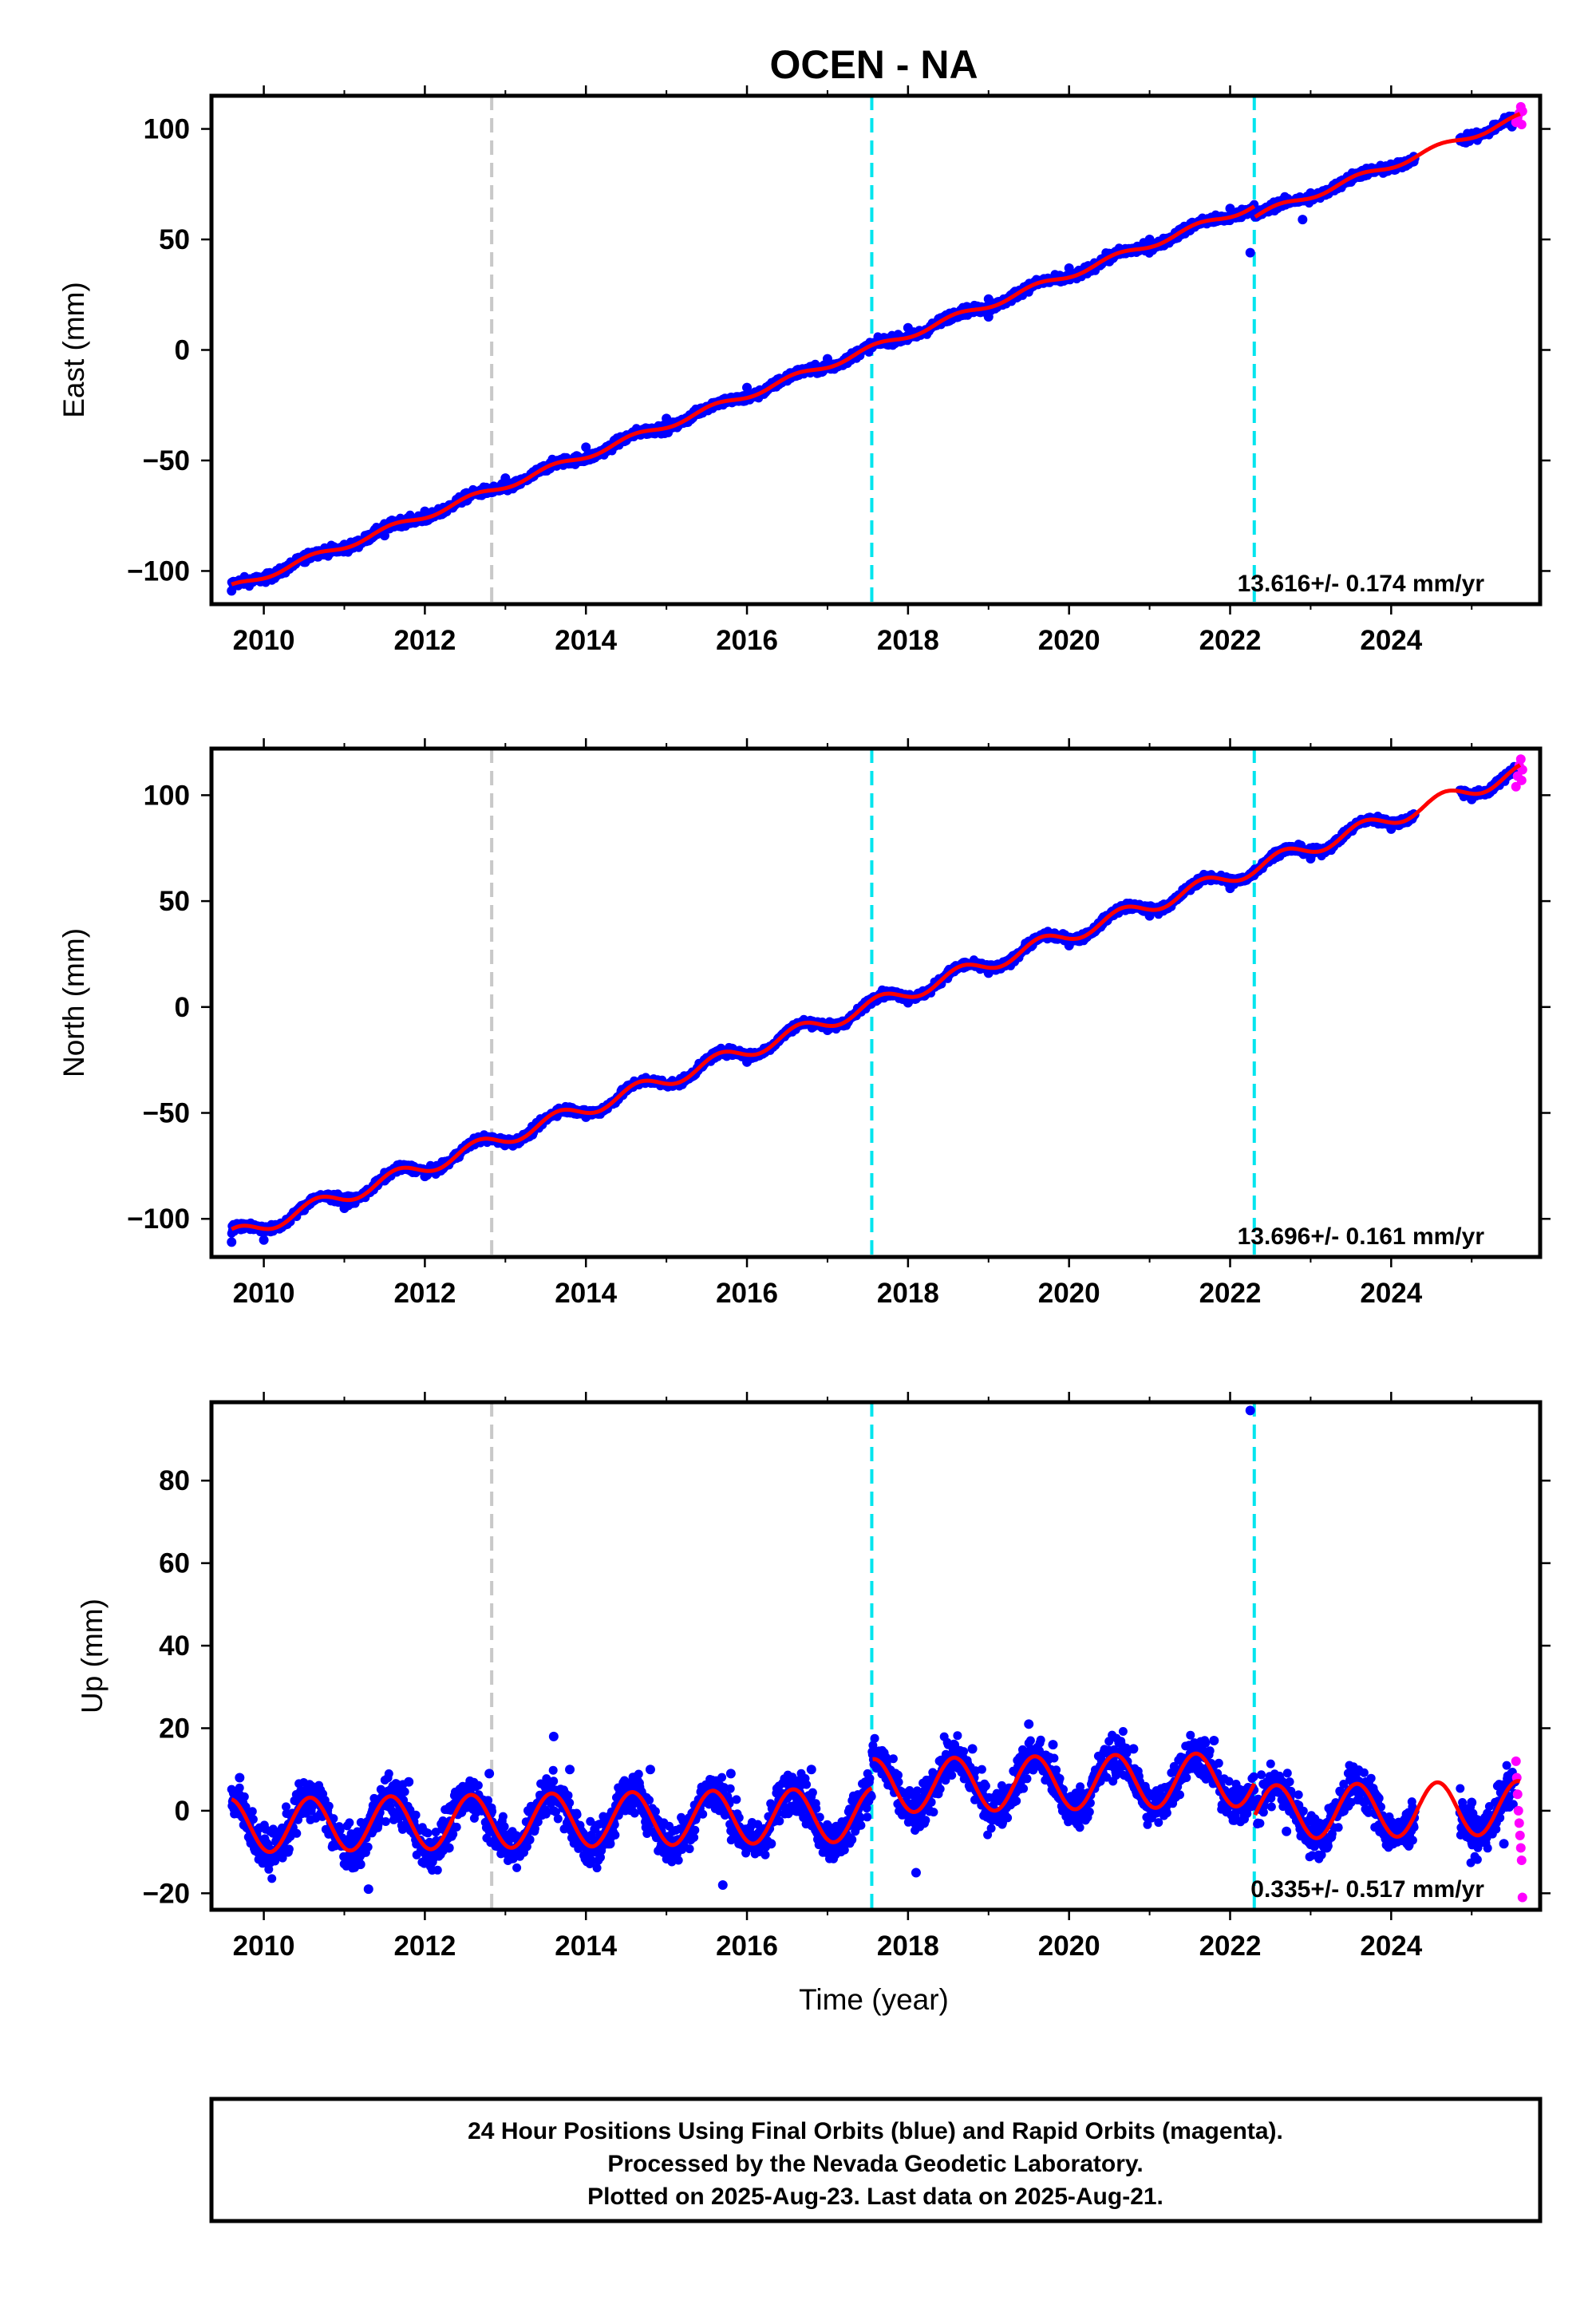  Describe the element at coordinates (73, 350) in the screenshot. I see `y-axis-label: East (mm)` at that location.